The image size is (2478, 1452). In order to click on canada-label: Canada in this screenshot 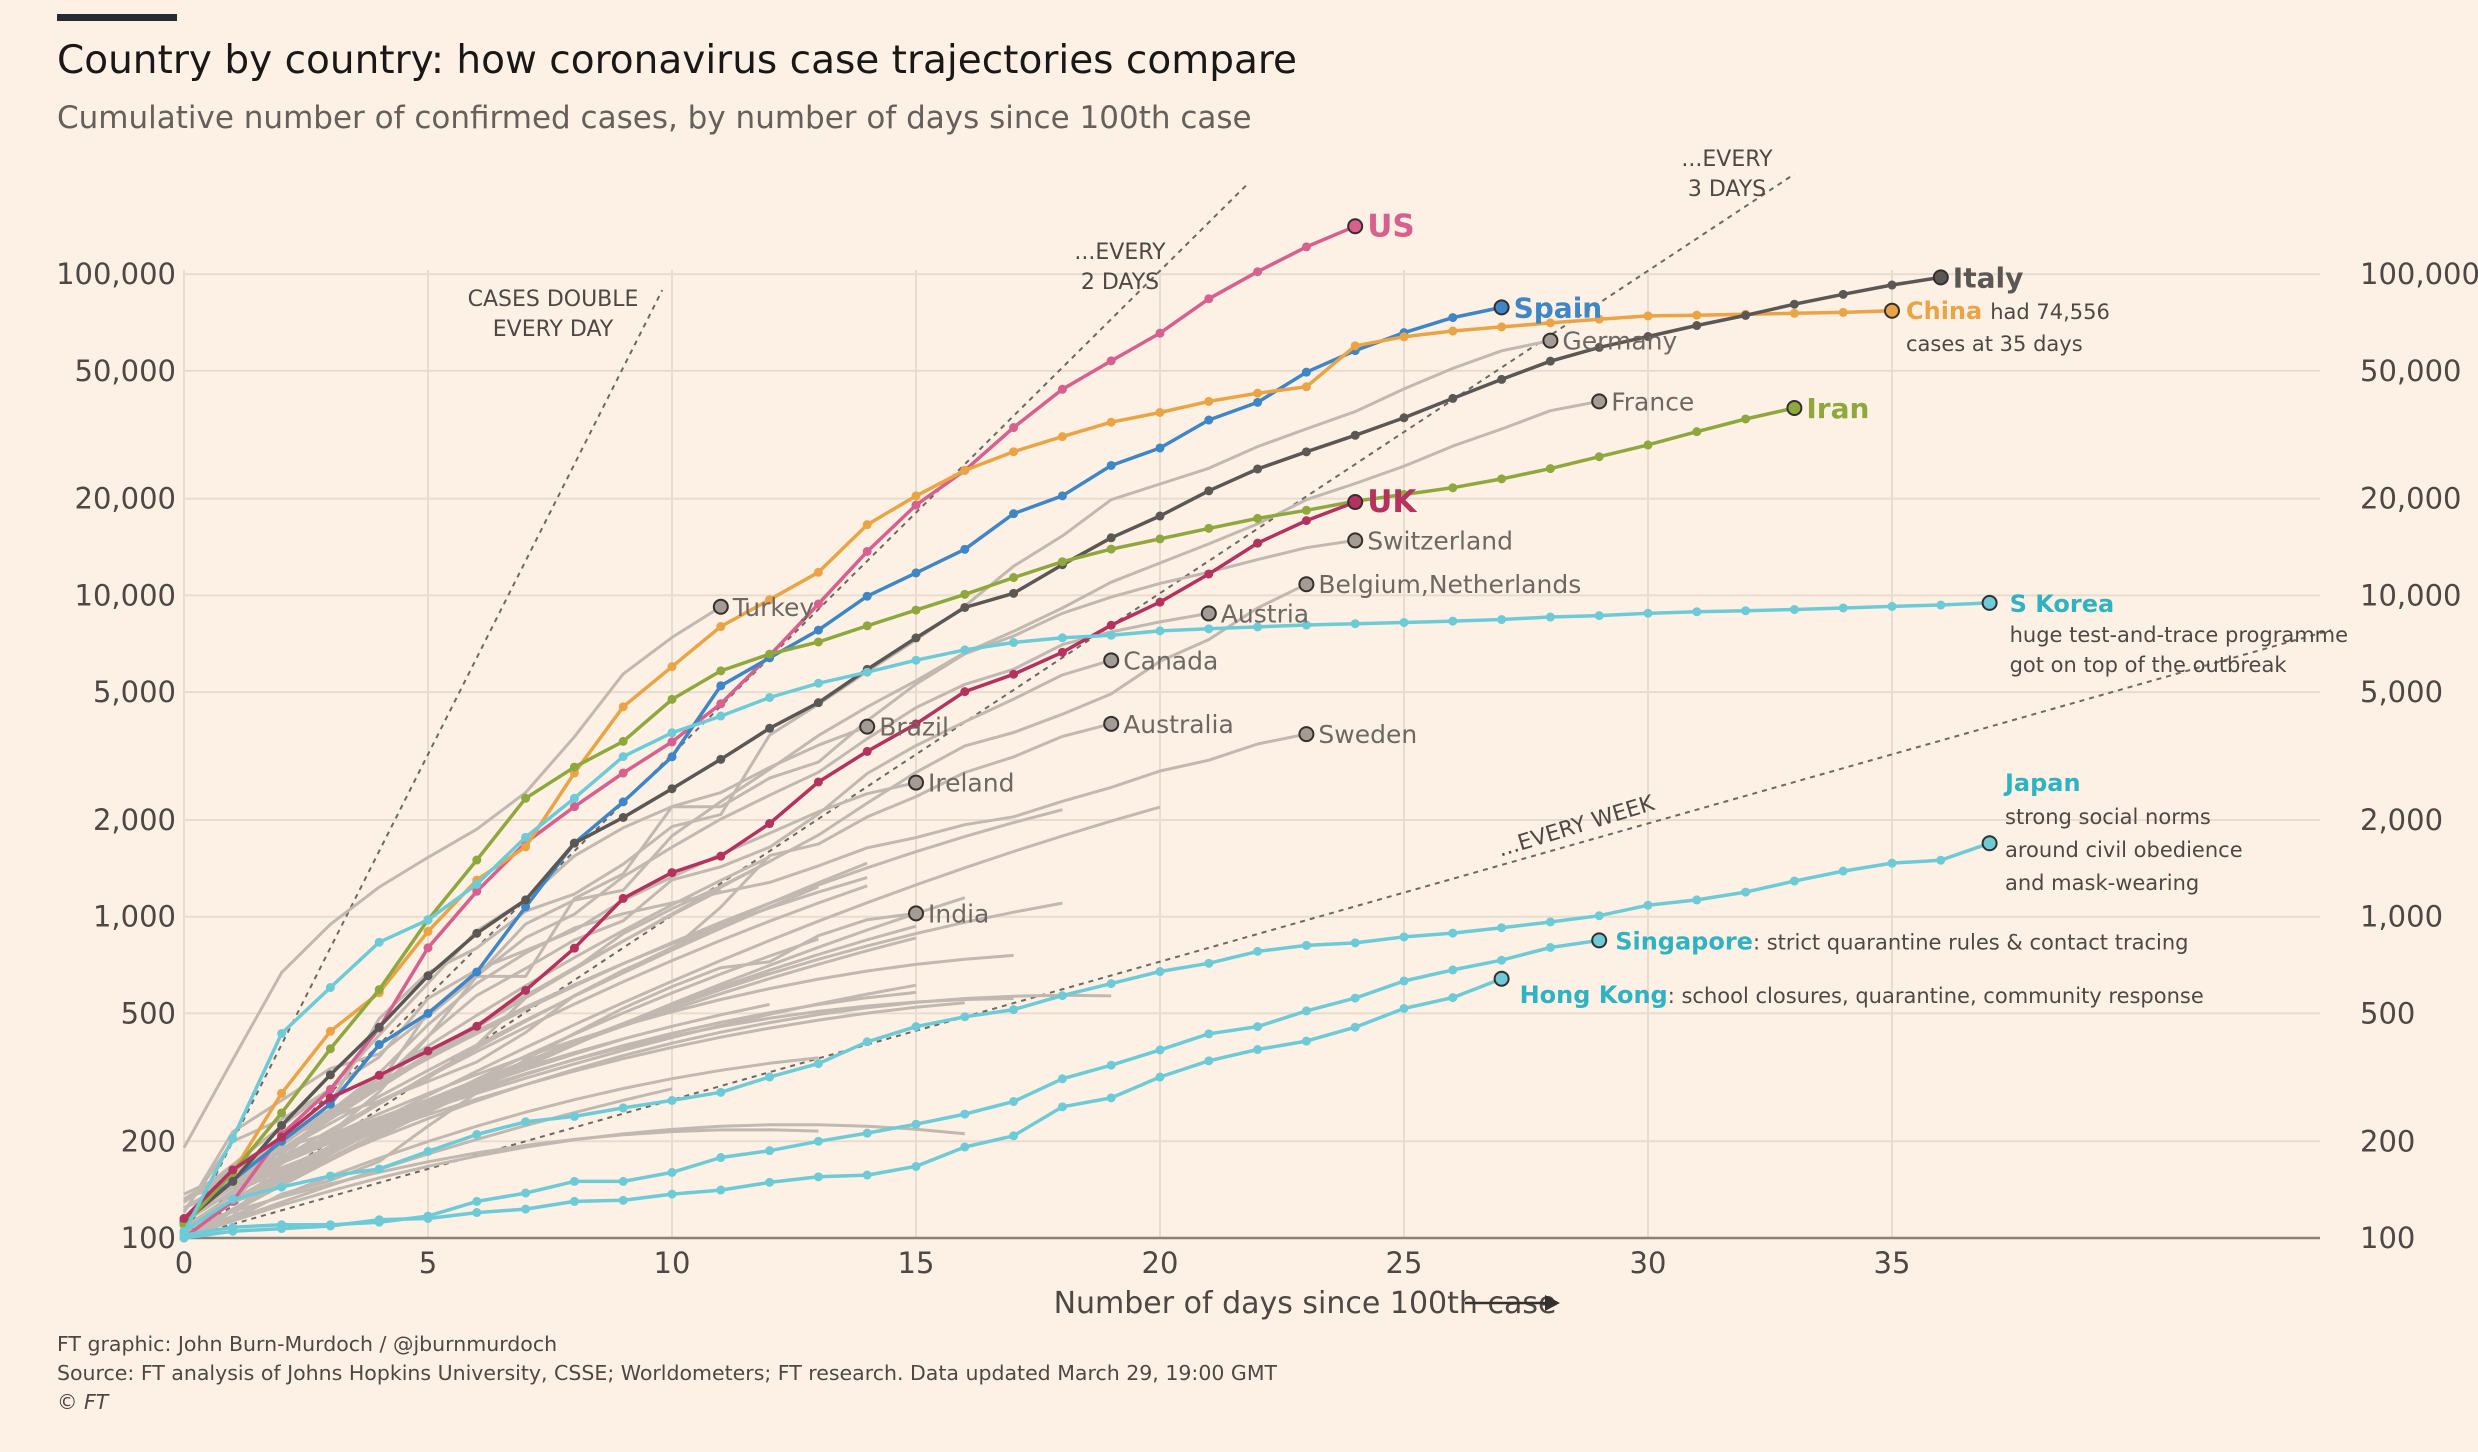, I will do `click(1170, 660)`.